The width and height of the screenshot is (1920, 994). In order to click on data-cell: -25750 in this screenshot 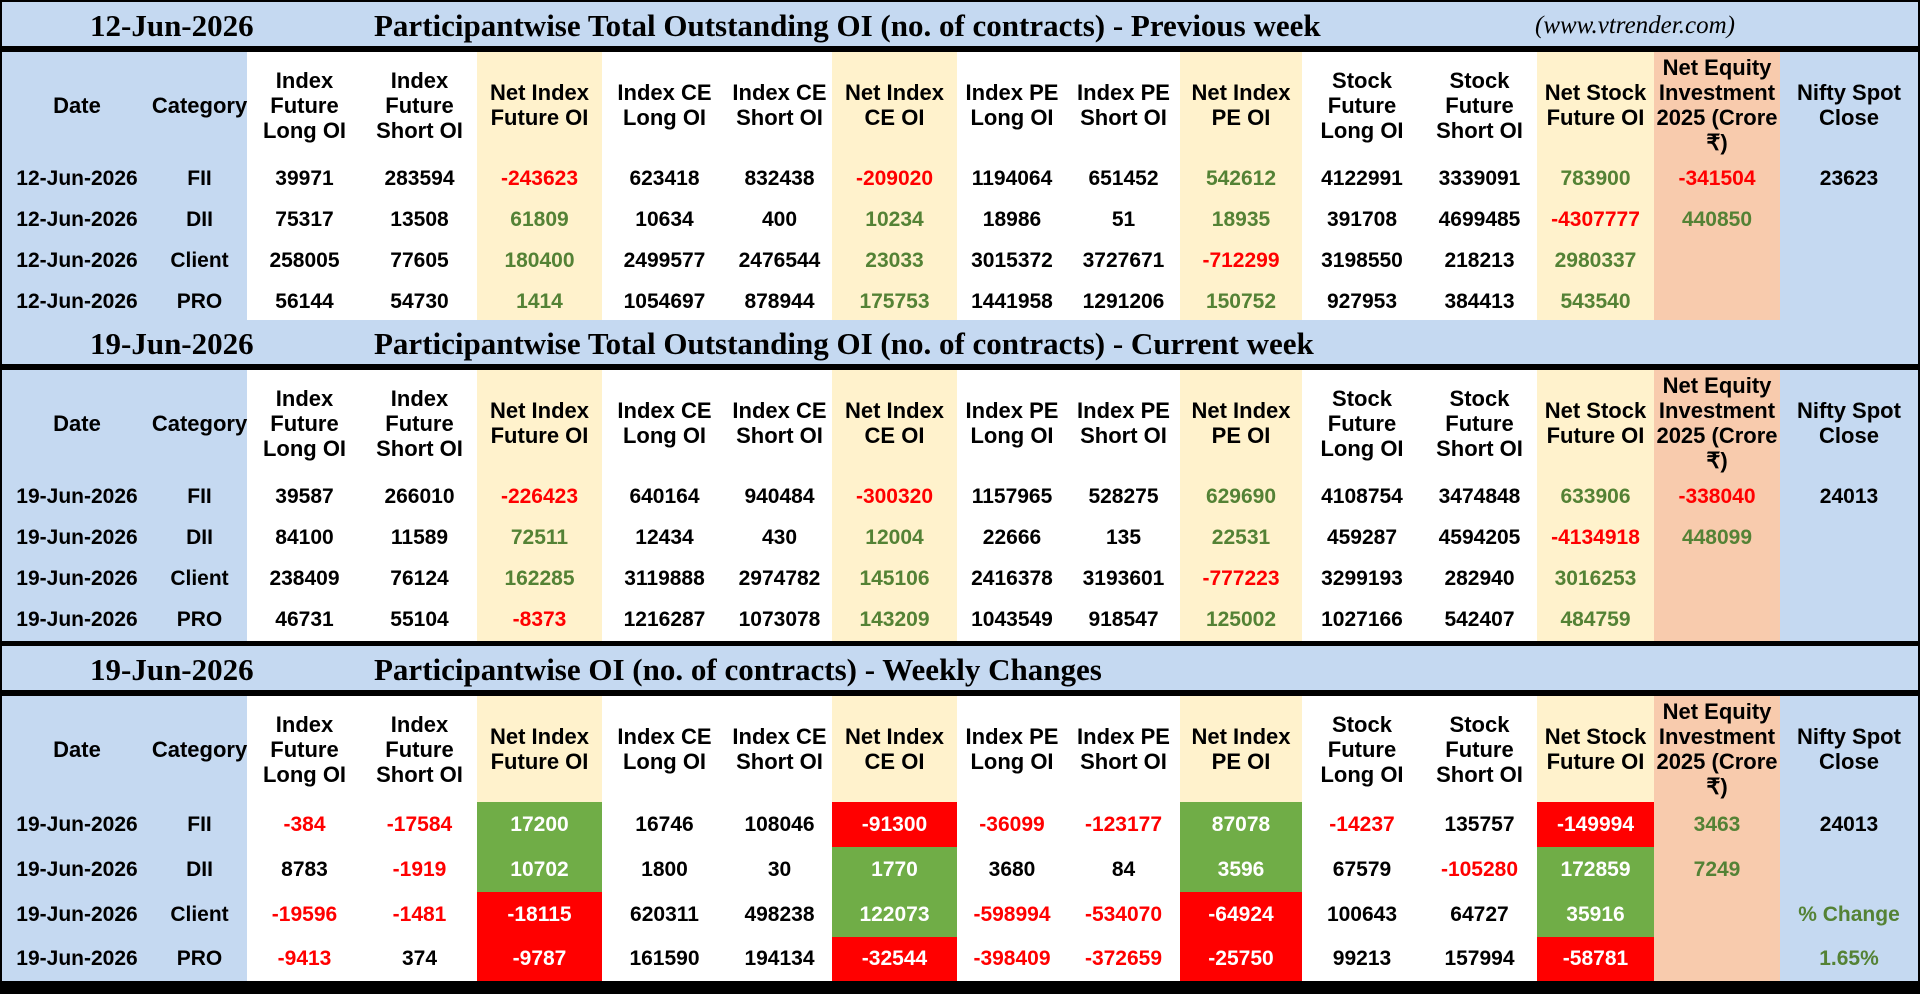, I will do `click(1241, 959)`.